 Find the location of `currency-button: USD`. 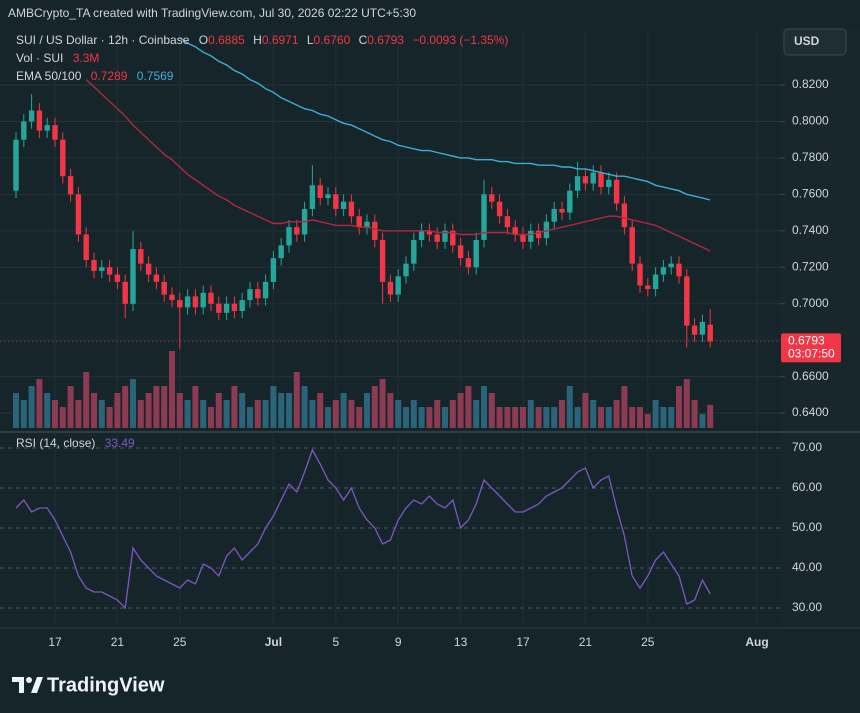

currency-button: USD is located at coordinates (815, 42).